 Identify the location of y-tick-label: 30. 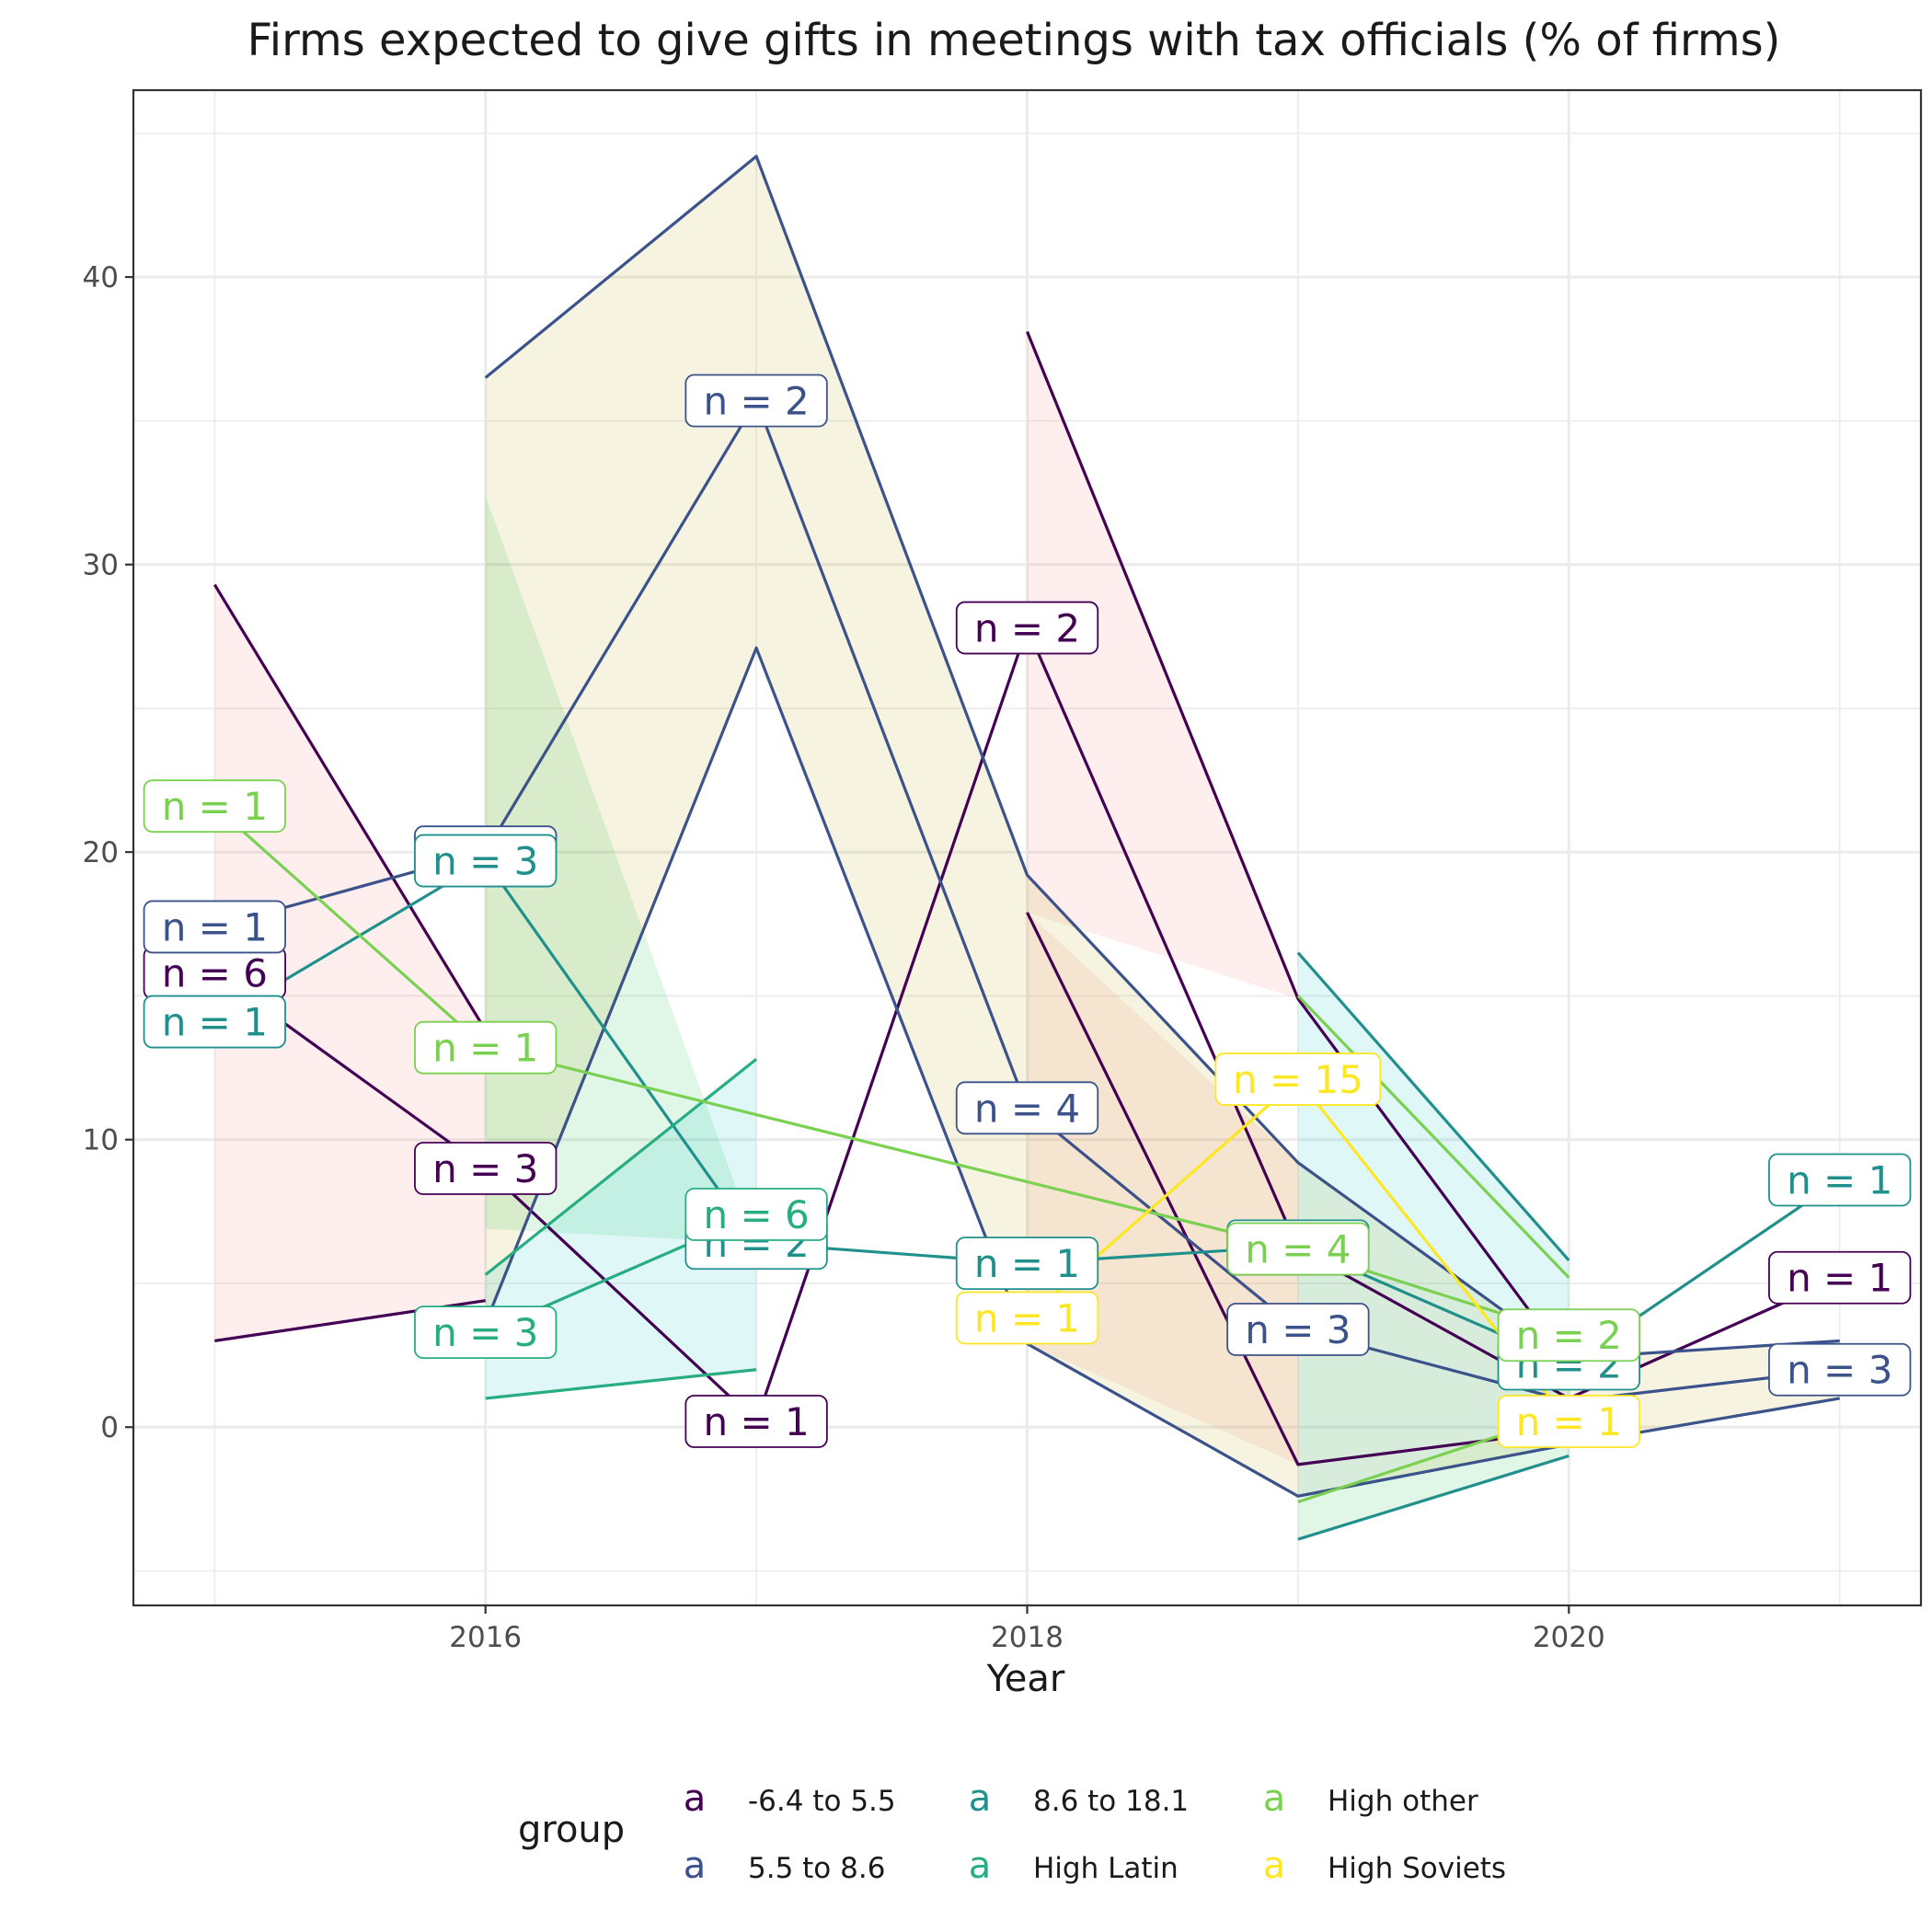
(101, 565).